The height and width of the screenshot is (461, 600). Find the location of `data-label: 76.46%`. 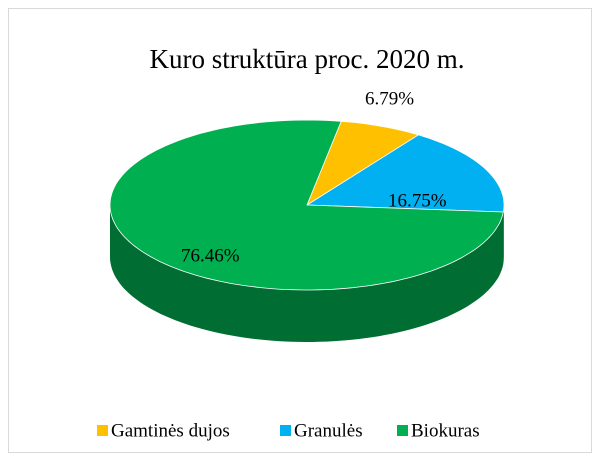

data-label: 76.46% is located at coordinates (210, 256).